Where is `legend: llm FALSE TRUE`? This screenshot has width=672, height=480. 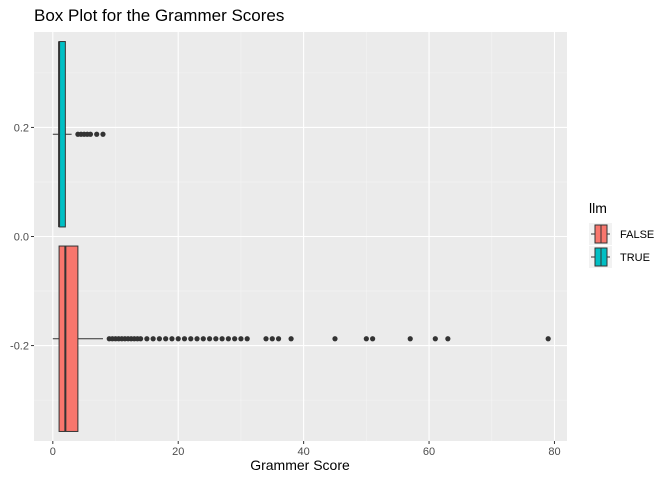
legend: llm FALSE TRUE is located at coordinates (621, 234).